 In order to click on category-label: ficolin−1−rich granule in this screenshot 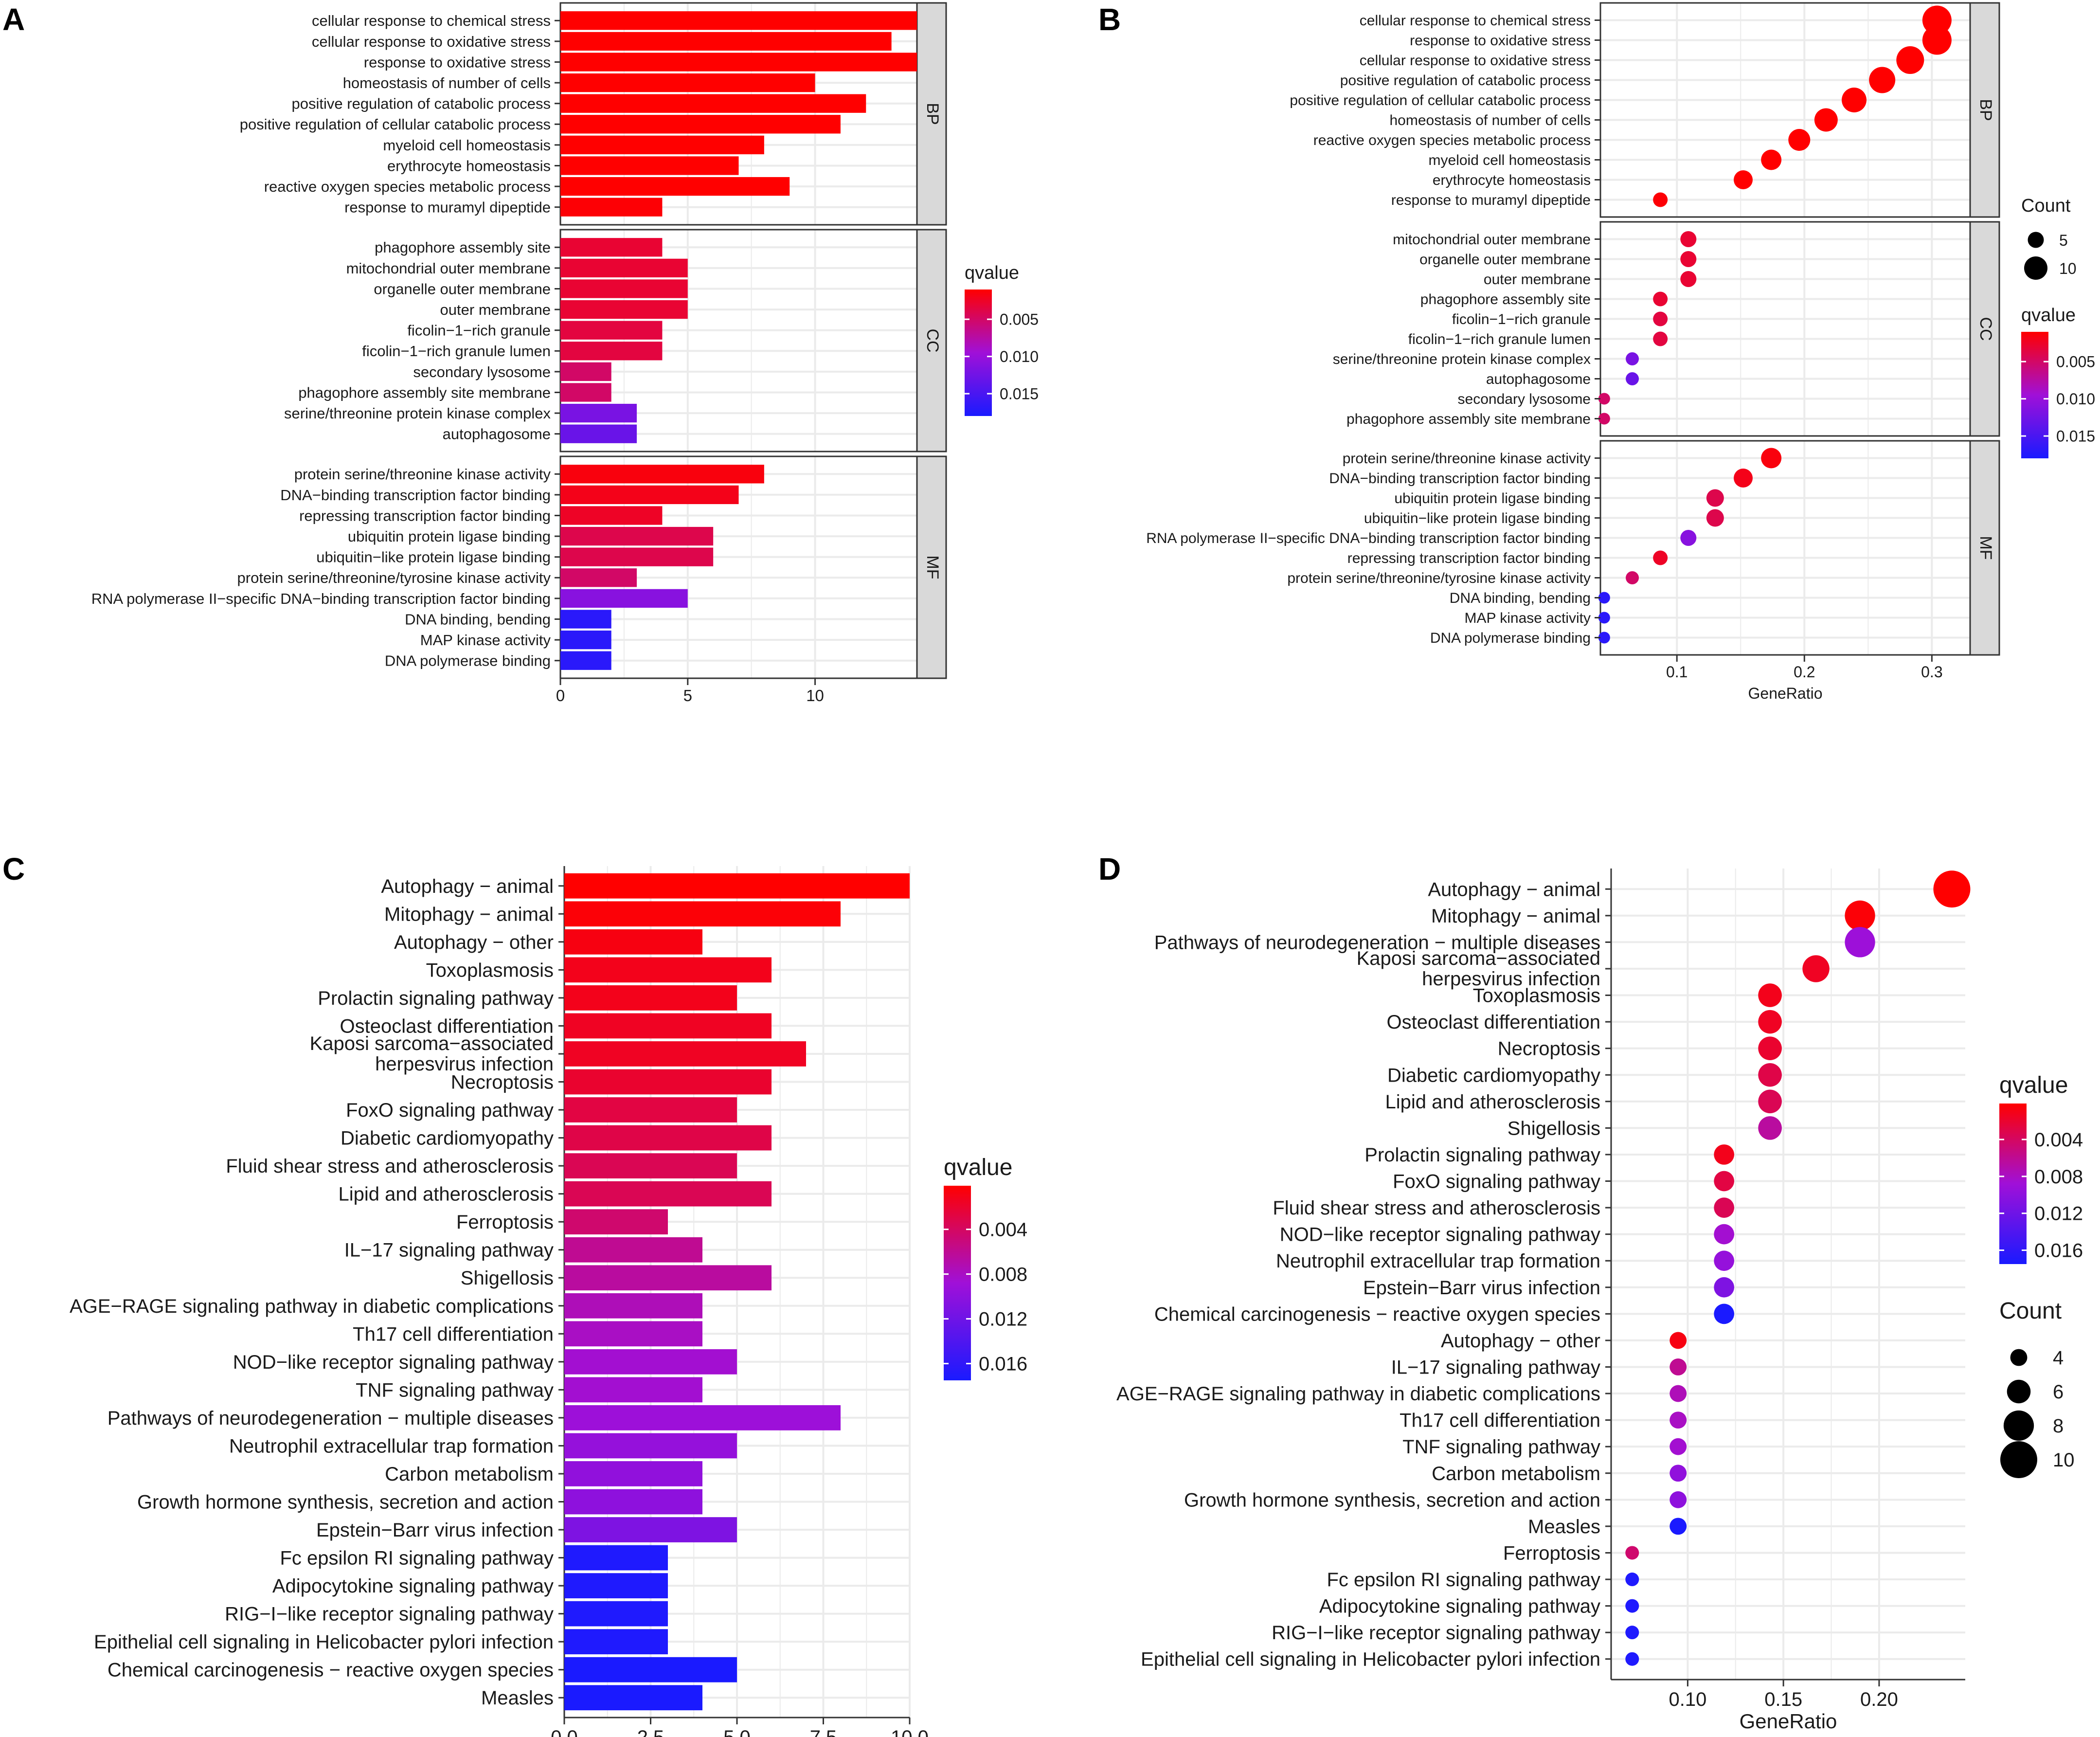, I will do `click(1521, 319)`.